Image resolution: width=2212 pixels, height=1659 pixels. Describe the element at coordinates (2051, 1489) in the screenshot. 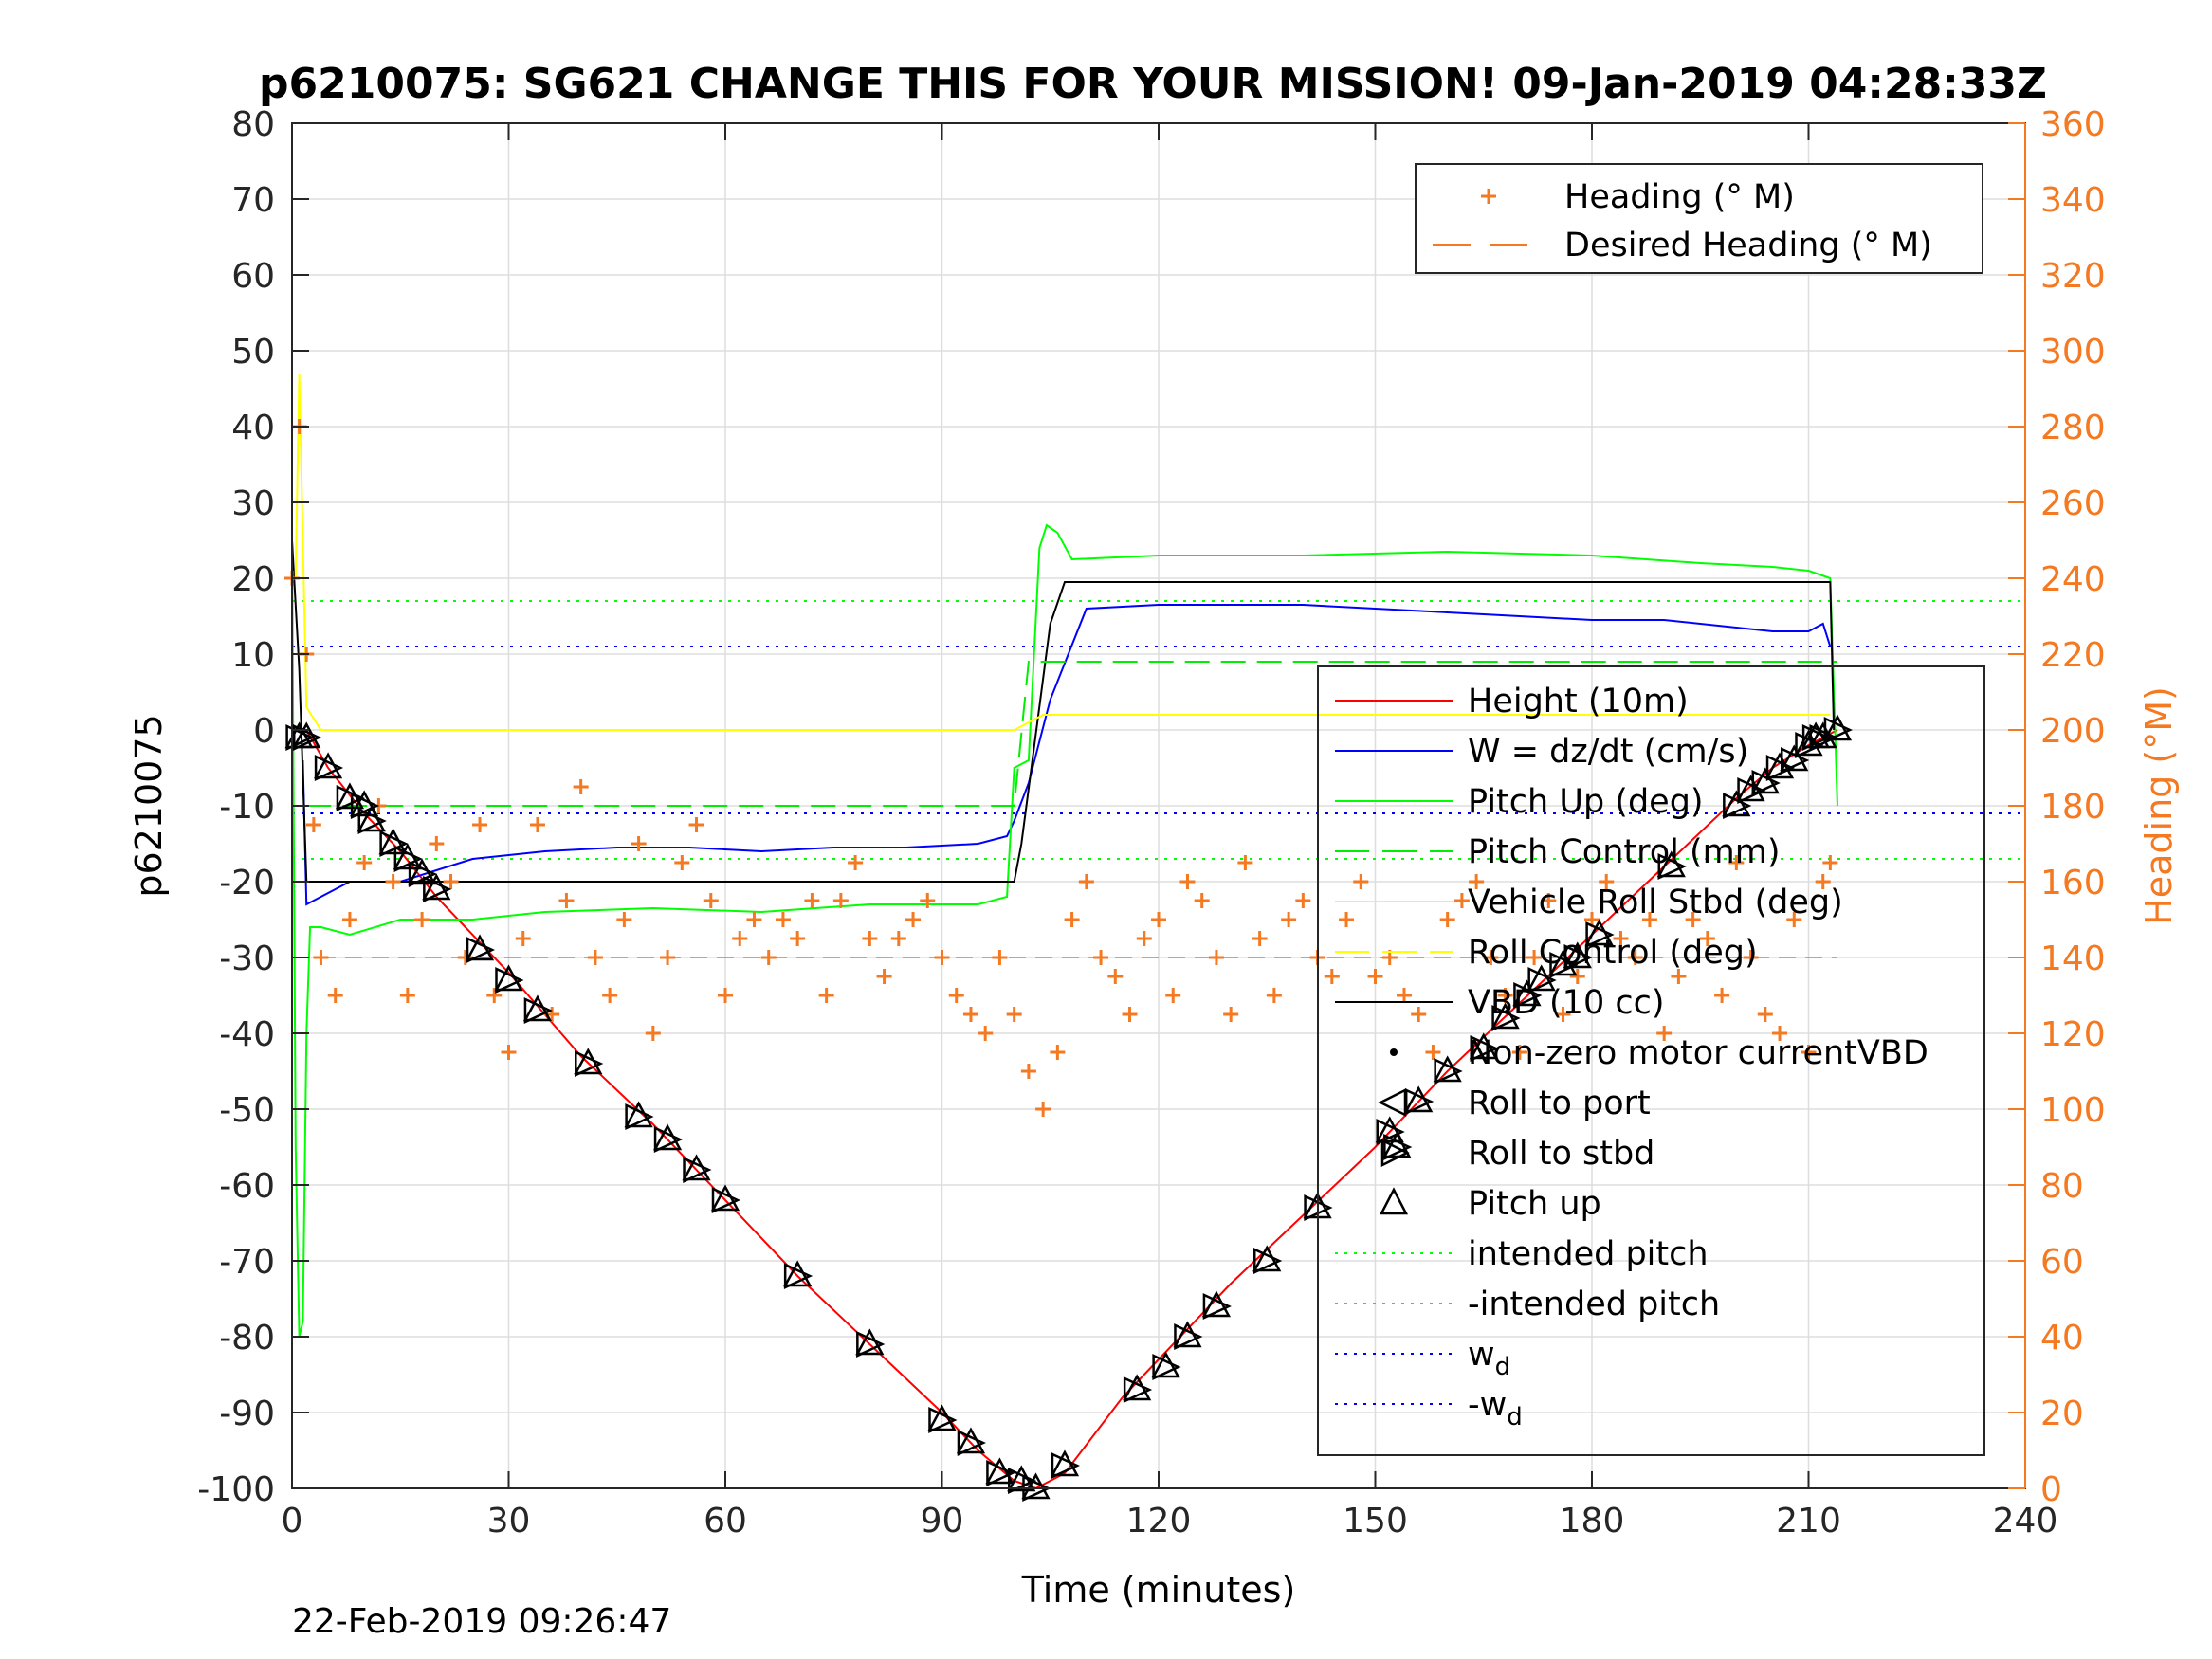

I see `y-tick-label-right: 0` at that location.